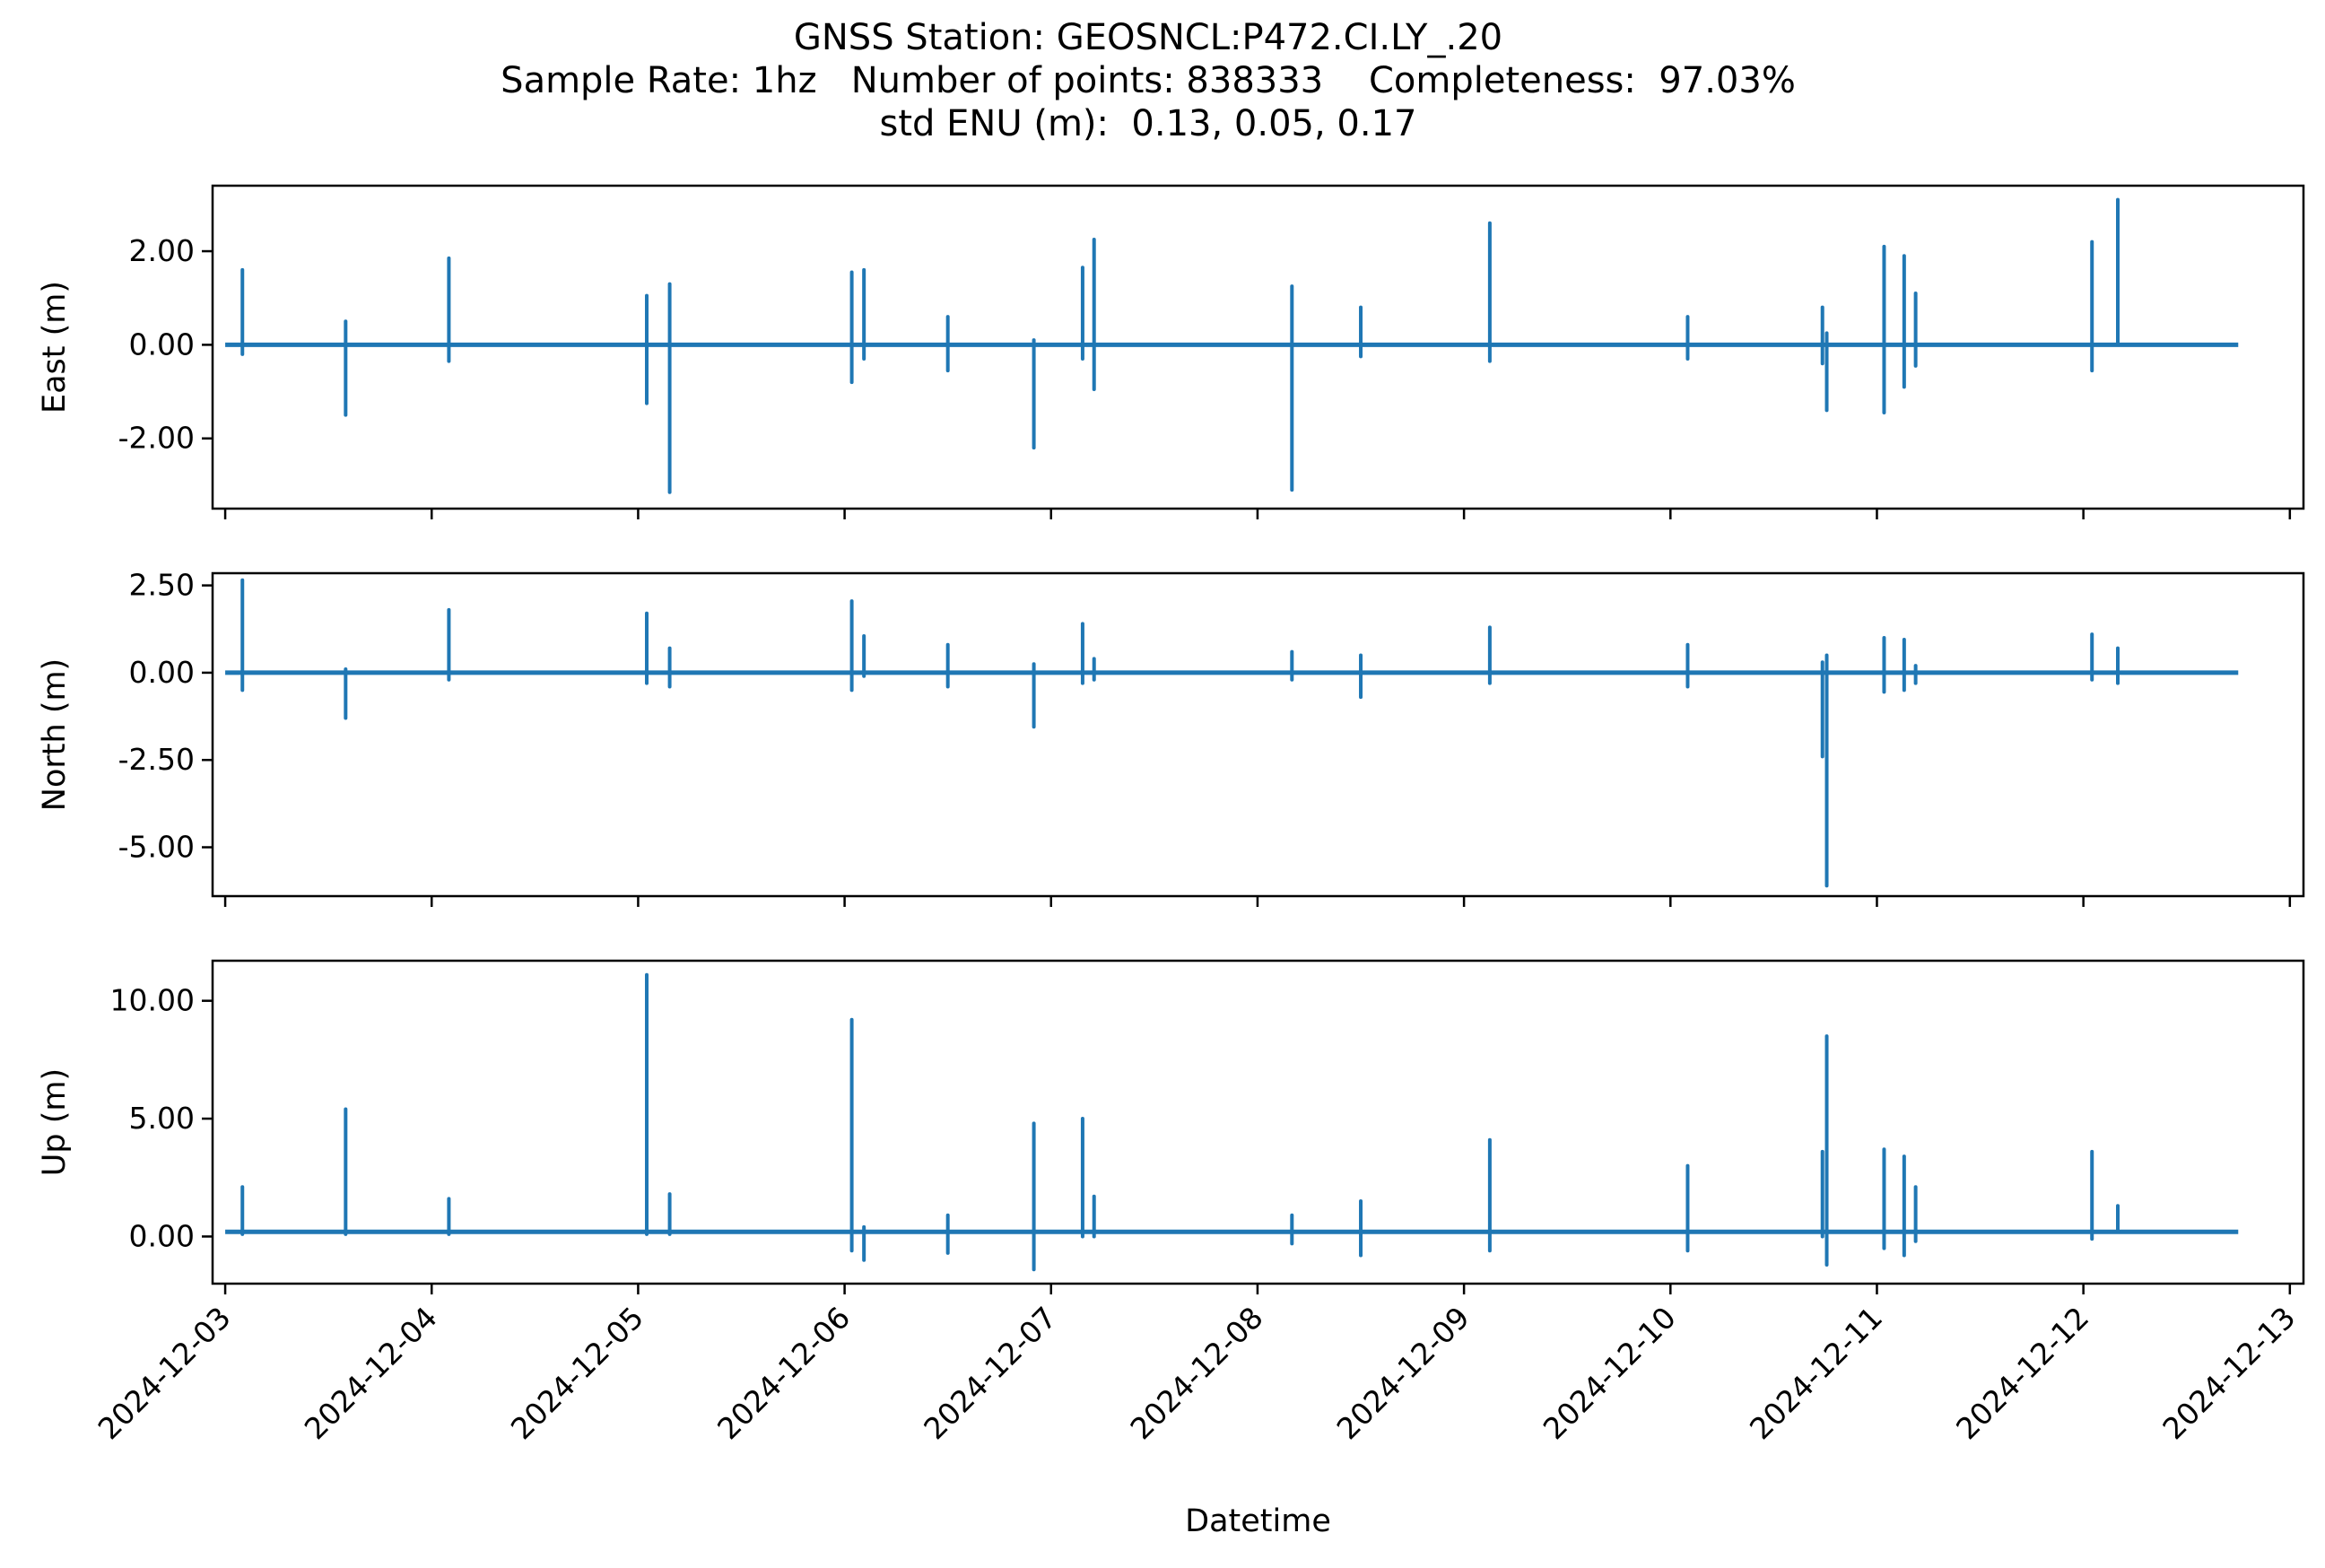 This screenshot has height=1568, width=2325. Describe the element at coordinates (55, 734) in the screenshot. I see `north-ylabel: North (m)` at that location.